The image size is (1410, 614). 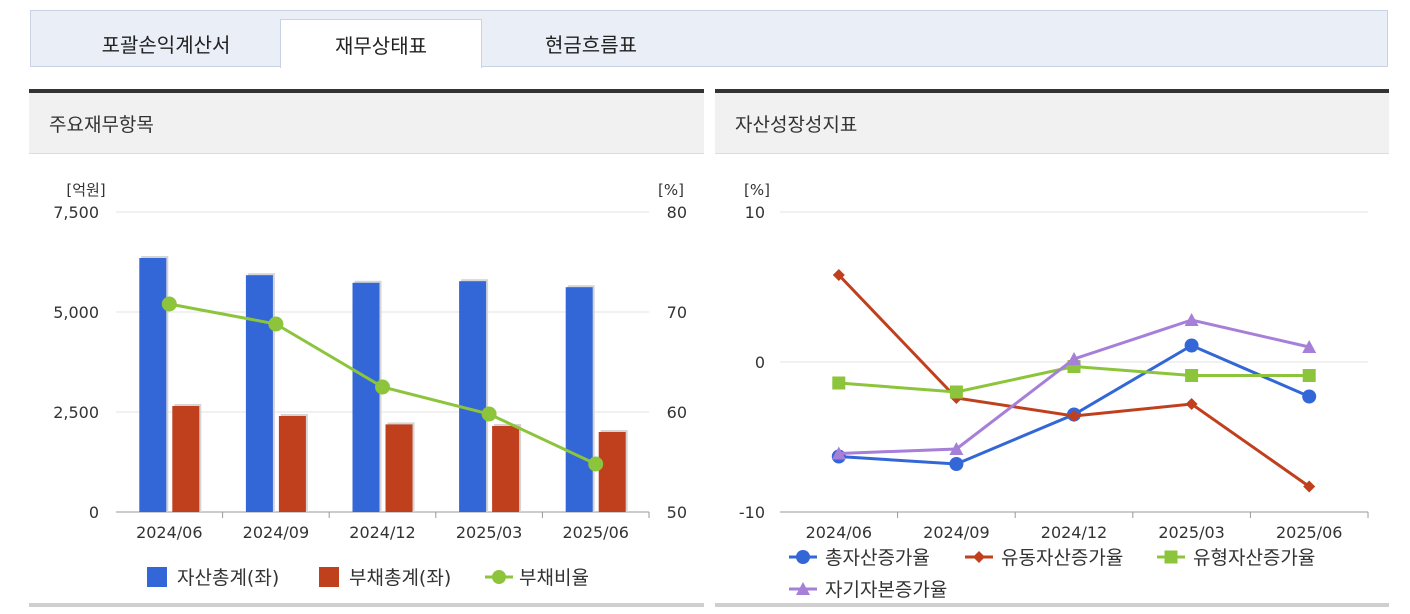 I want to click on asset-growth-title: 자산성장성지표, so click(x=1052, y=123).